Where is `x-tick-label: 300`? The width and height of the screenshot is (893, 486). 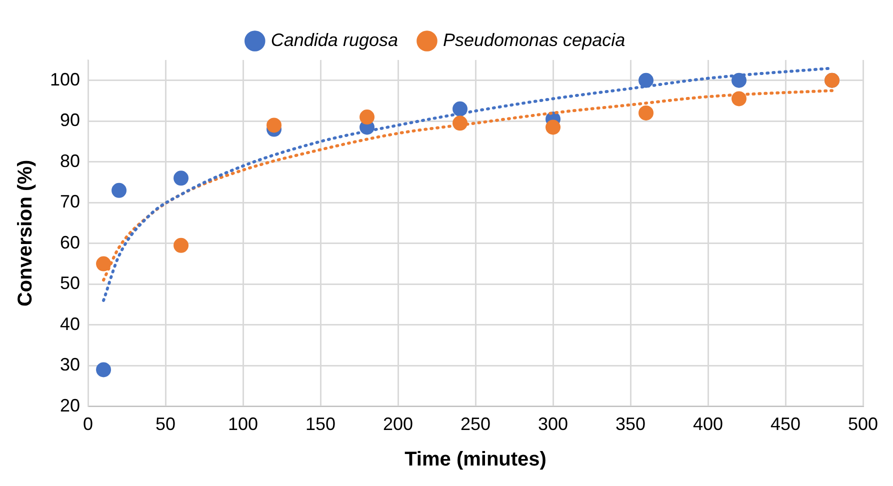 x-tick-label: 300 is located at coordinates (553, 424).